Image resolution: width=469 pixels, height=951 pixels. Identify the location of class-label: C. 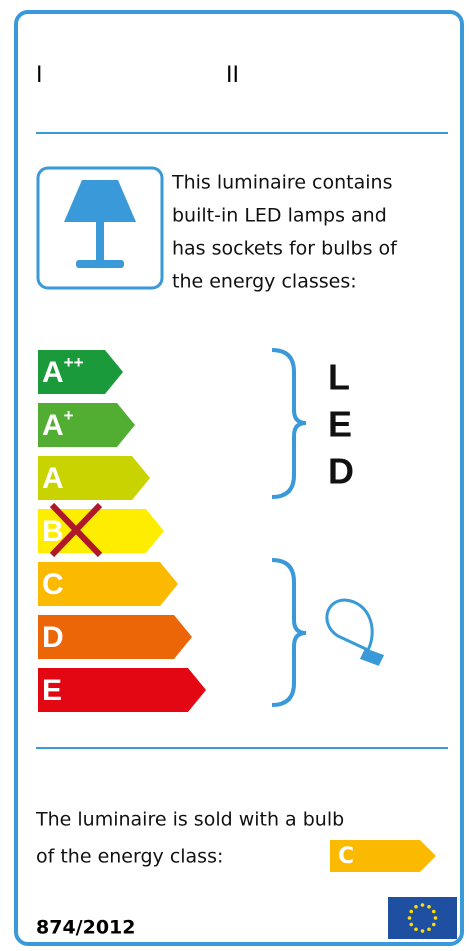
(53, 584).